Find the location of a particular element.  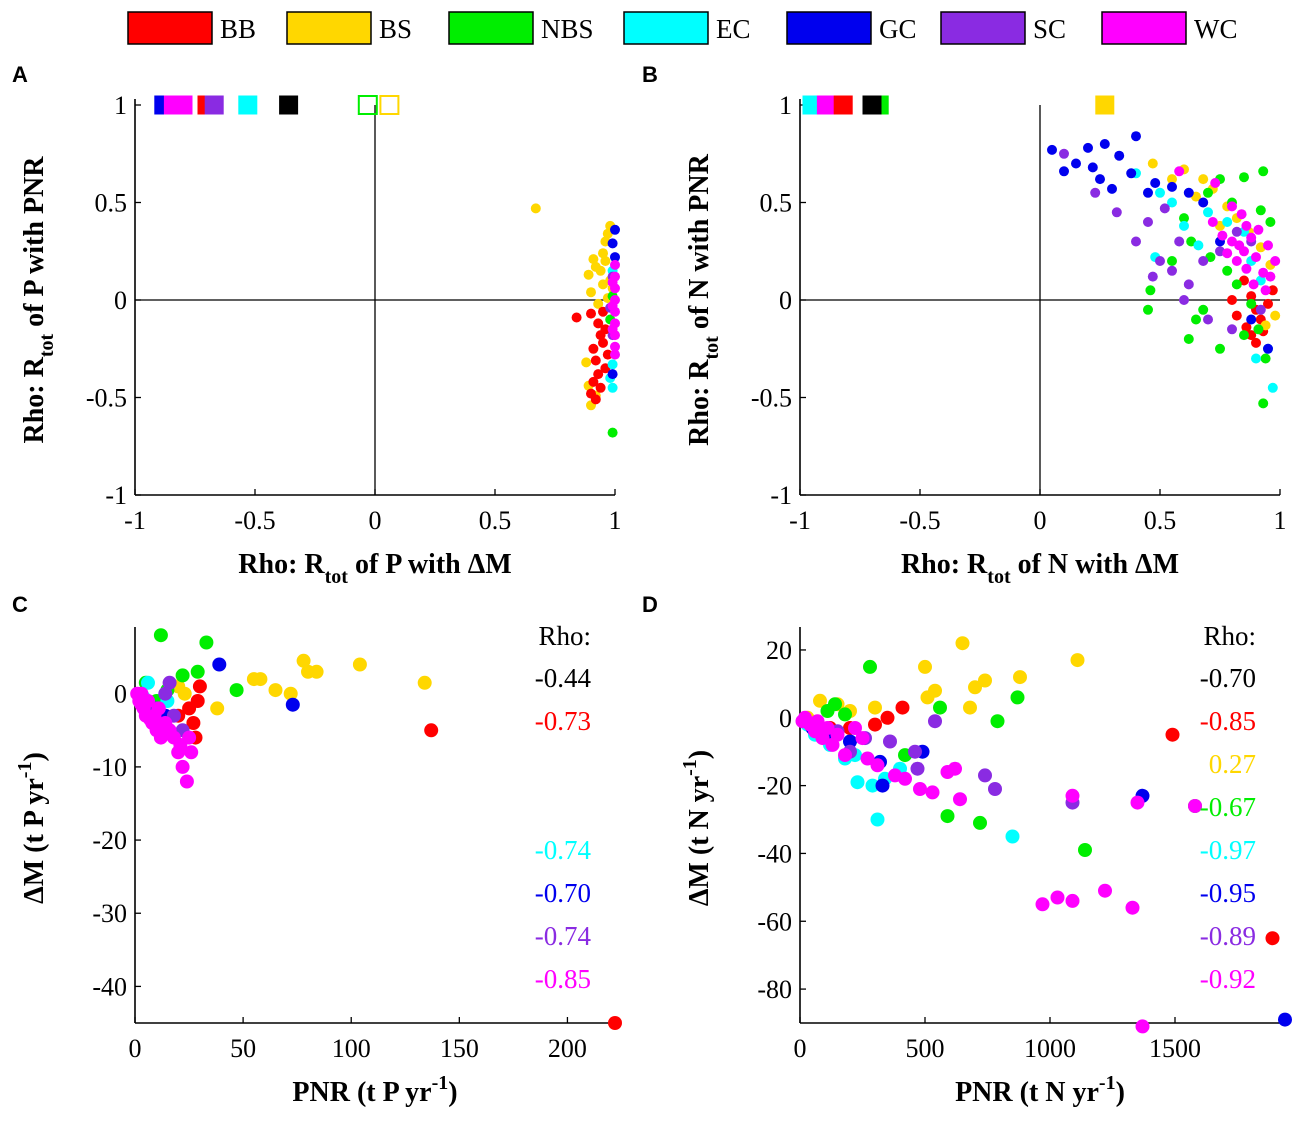

legend-item-sc: SC is located at coordinates (1003, 28).